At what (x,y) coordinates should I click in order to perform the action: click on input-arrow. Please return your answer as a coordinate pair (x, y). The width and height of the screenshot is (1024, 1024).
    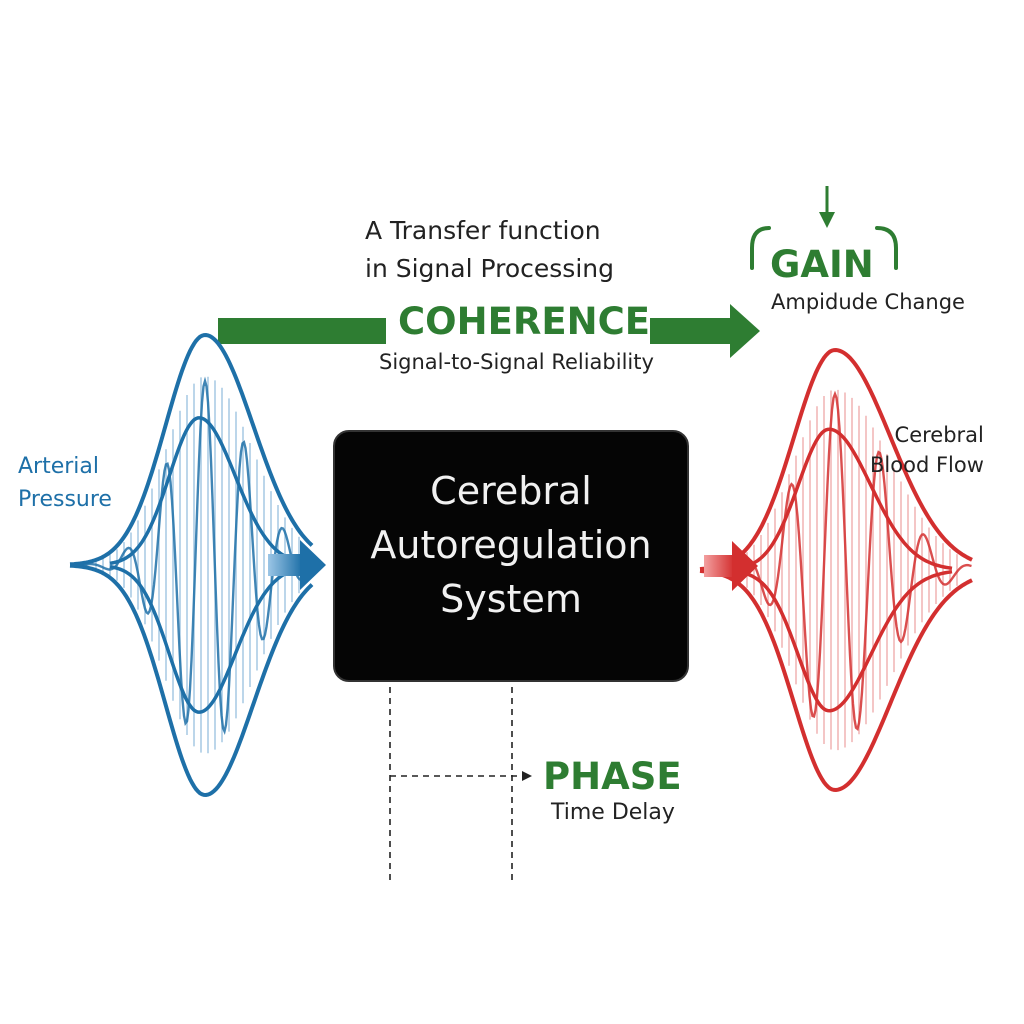
    Looking at the image, I should click on (297, 565).